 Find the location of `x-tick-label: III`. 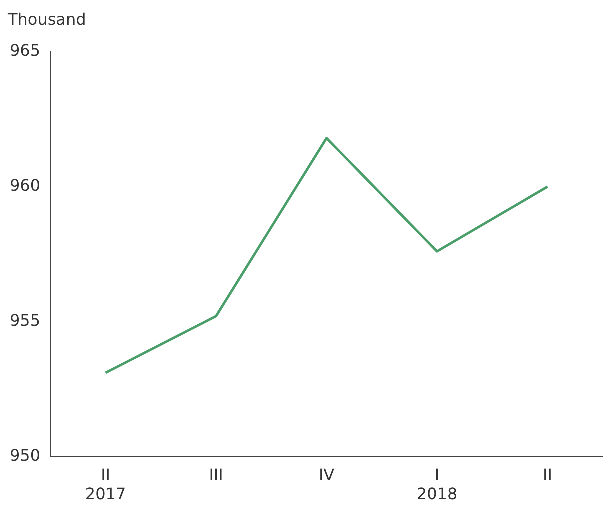

x-tick-label: III is located at coordinates (216, 474).